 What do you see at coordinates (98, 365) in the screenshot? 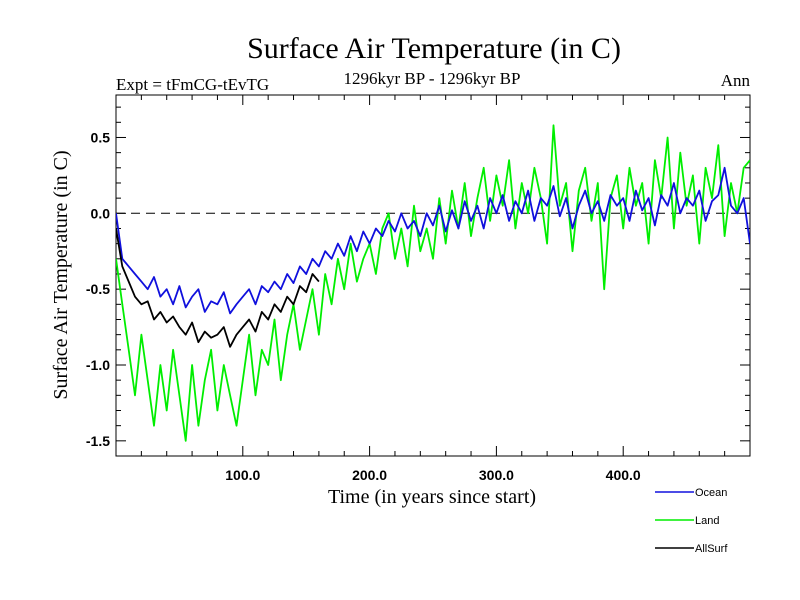
I see `y-tick-label: -1.0` at bounding box center [98, 365].